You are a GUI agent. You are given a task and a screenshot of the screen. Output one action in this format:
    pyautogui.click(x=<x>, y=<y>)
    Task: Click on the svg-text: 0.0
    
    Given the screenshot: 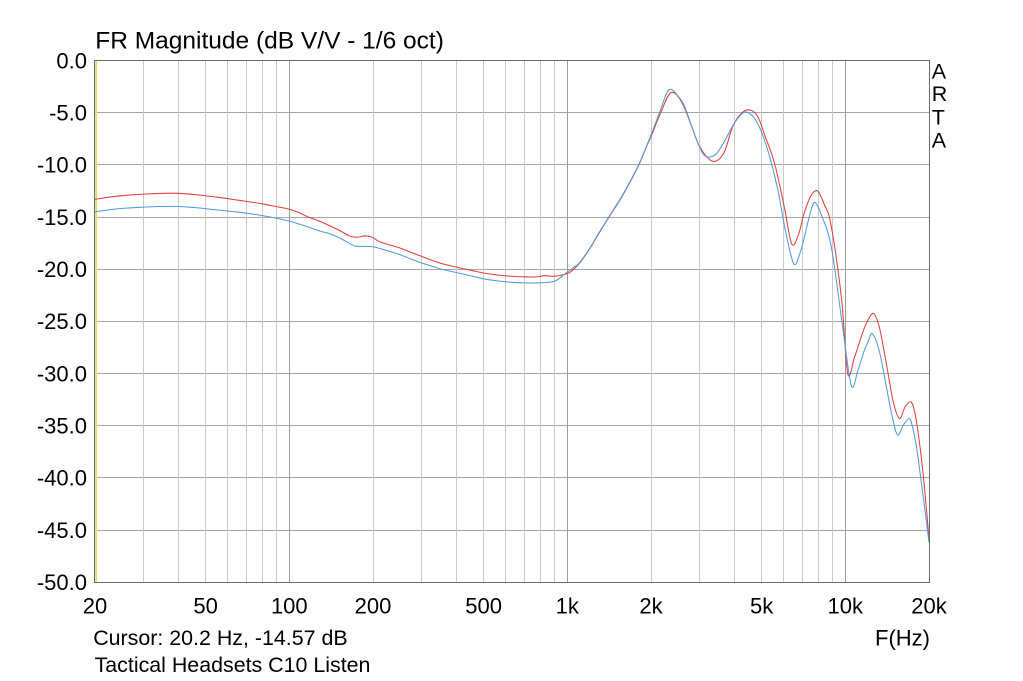 What is the action you would take?
    pyautogui.click(x=71, y=60)
    